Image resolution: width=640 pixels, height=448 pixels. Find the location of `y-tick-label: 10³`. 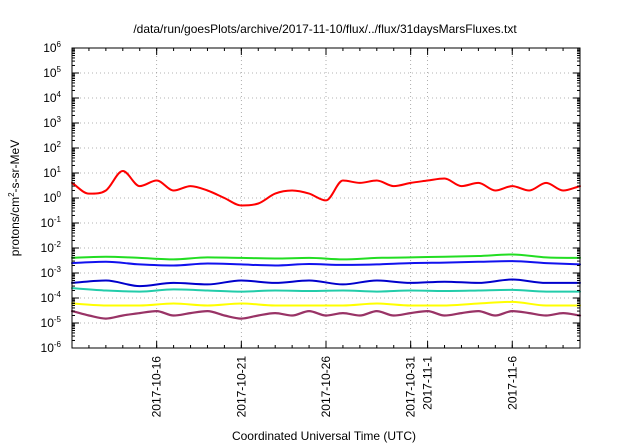

y-tick-label: 10³ is located at coordinates (52, 122).